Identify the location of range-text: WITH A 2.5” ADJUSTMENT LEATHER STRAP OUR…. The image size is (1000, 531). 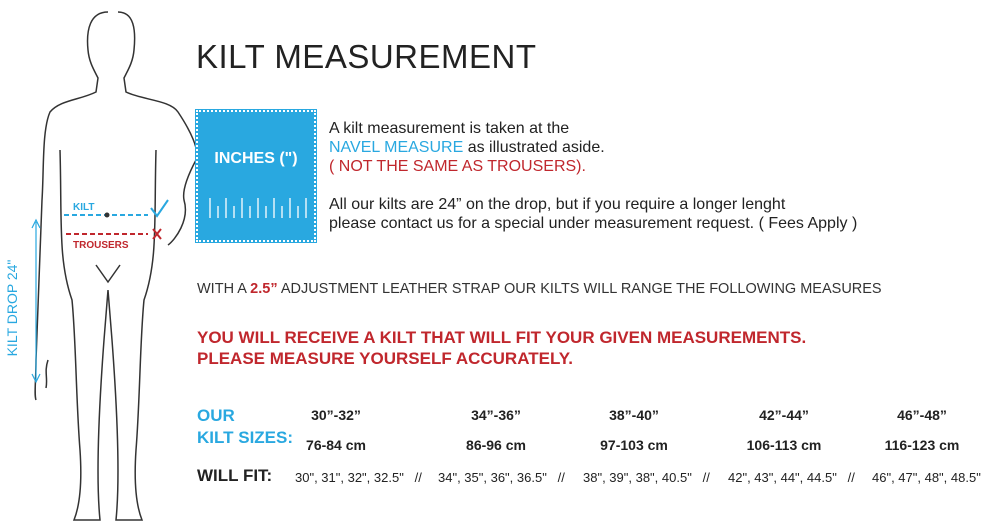
(539, 289).